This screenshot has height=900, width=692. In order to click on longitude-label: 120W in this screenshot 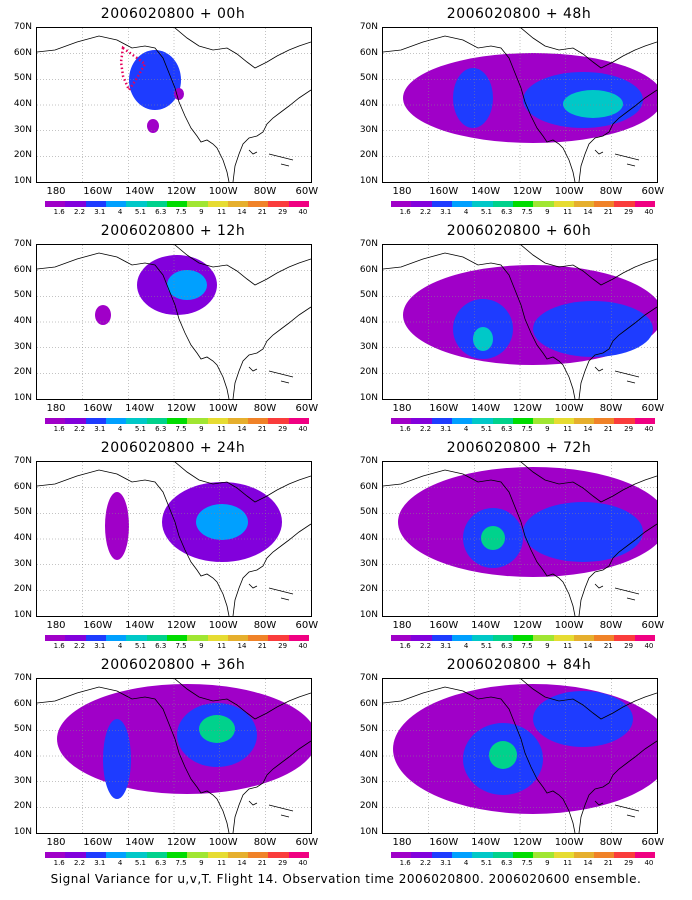, I will do `click(181, 842)`.